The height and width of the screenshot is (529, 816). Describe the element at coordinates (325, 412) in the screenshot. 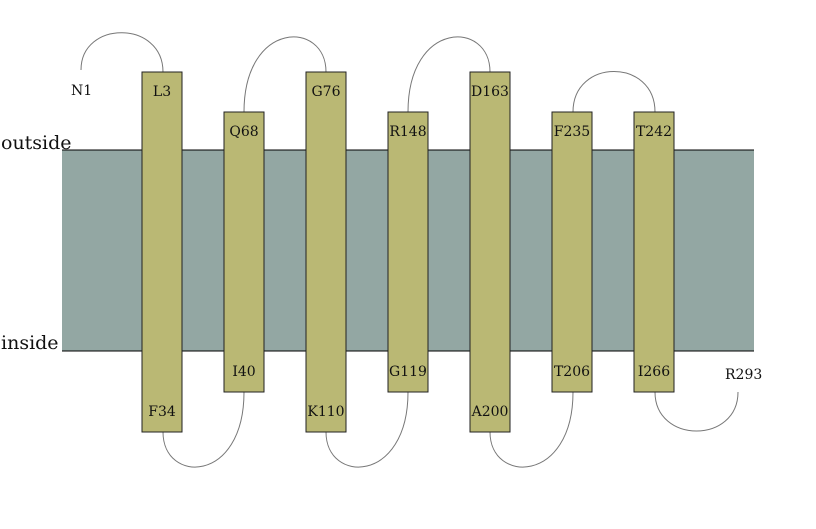

I see `helix-3-bottom-label: K110` at that location.